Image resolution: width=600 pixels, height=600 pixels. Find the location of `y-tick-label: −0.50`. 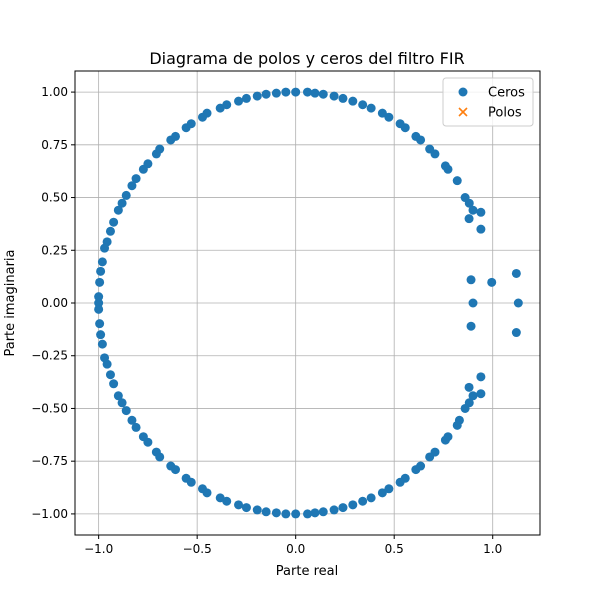

y-tick-label: −0.50 is located at coordinates (49, 408).